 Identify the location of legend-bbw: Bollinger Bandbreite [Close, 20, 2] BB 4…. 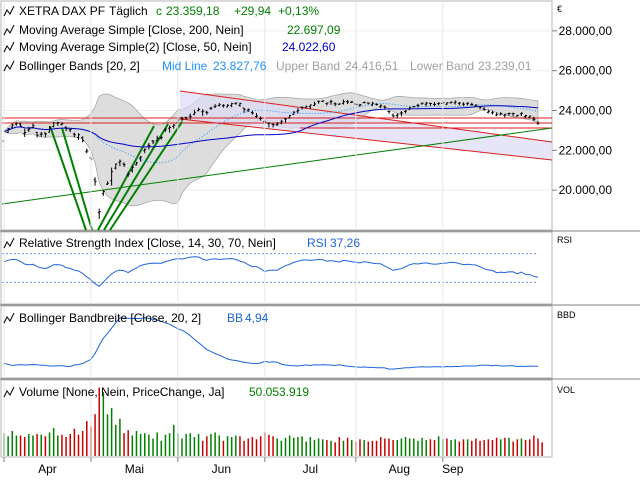
(136, 318).